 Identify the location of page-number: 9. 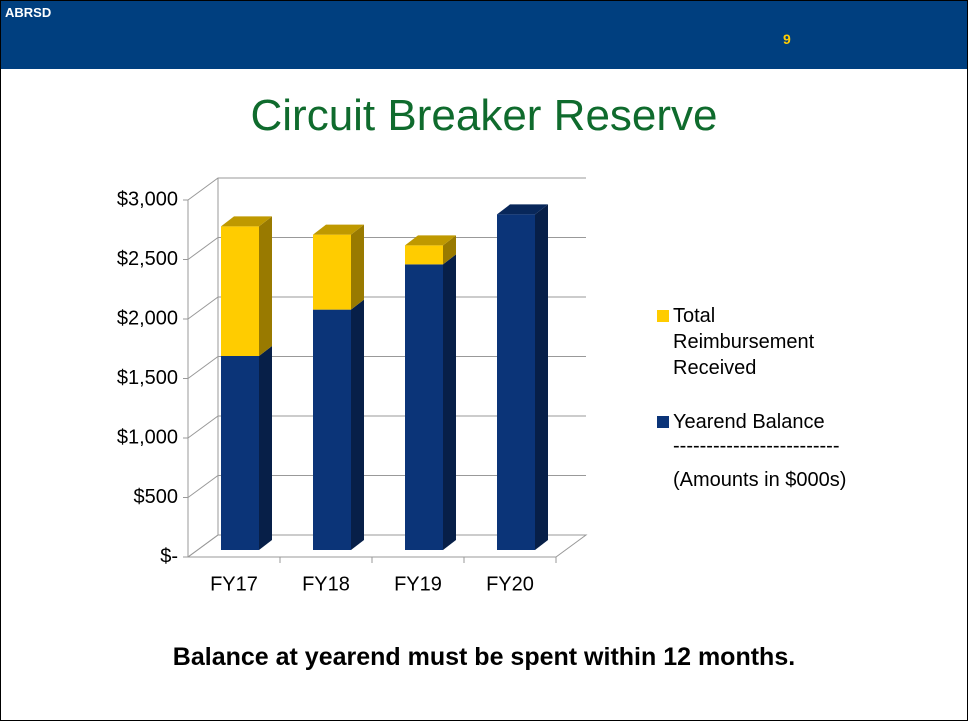
(787, 39).